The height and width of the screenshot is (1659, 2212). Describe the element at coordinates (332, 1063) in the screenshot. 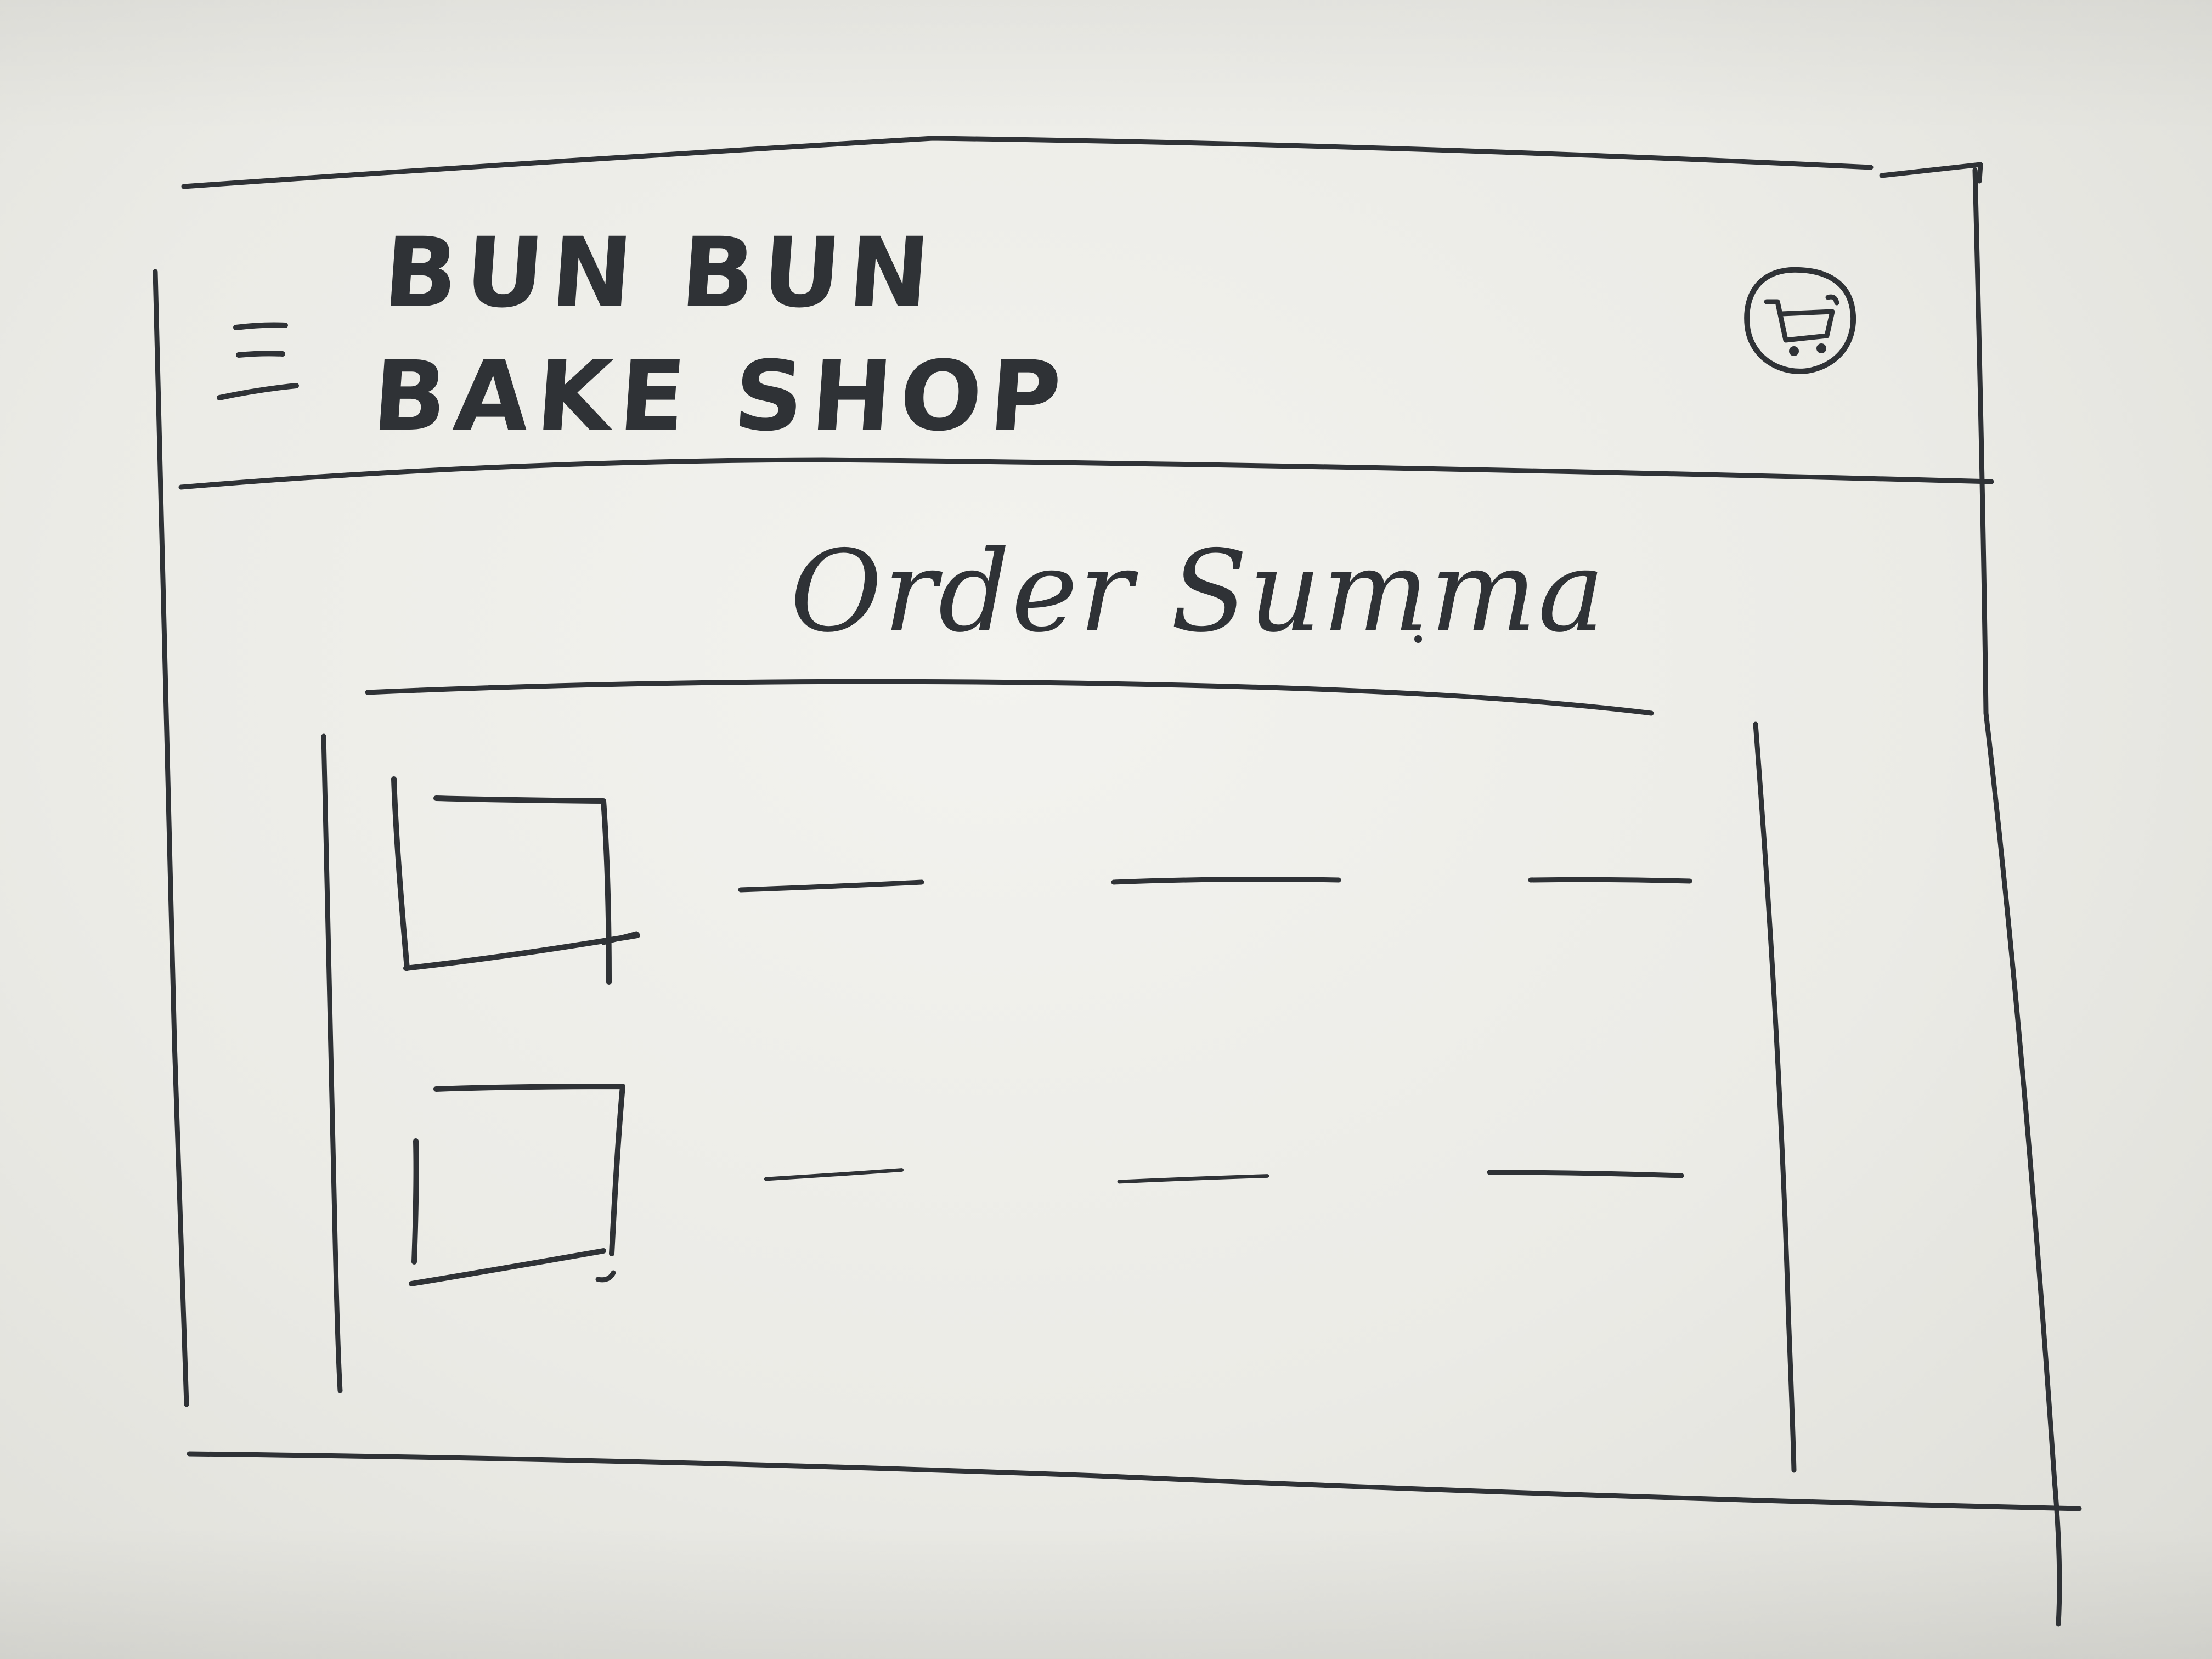

I see `content-left-border` at that location.